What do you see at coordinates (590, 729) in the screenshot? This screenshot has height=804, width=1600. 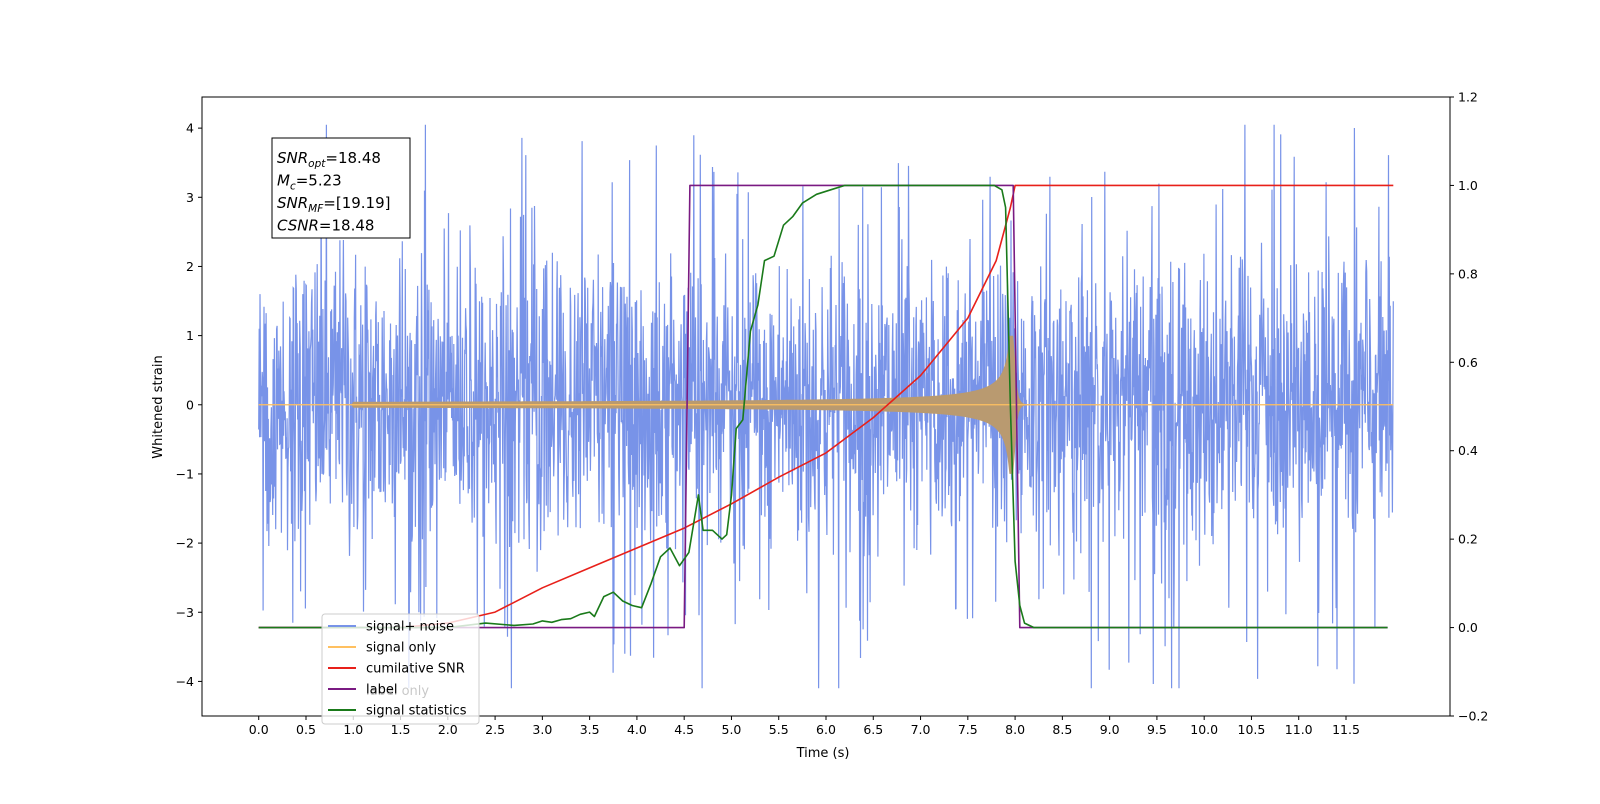 I see `x-tick-label: 3.5` at bounding box center [590, 729].